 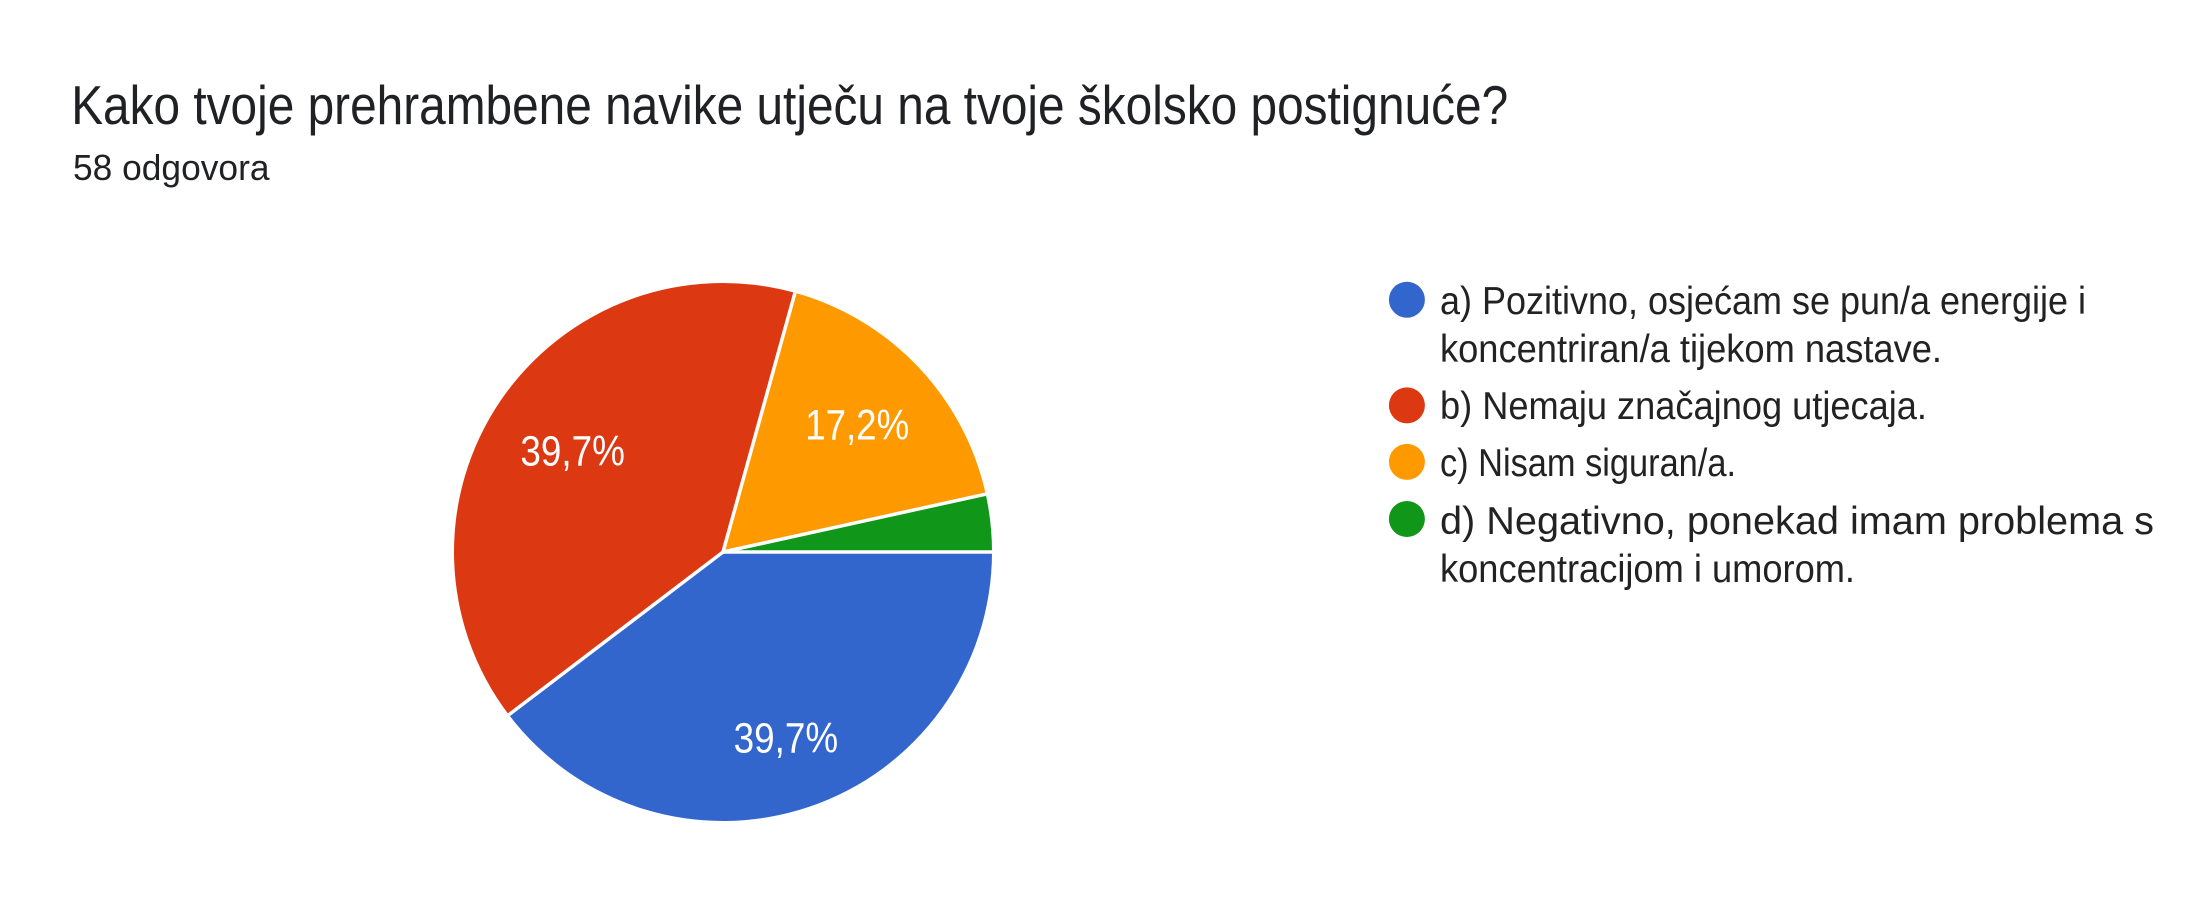 What do you see at coordinates (171, 167) in the screenshot?
I see `svg-text: 58 odgovora` at bounding box center [171, 167].